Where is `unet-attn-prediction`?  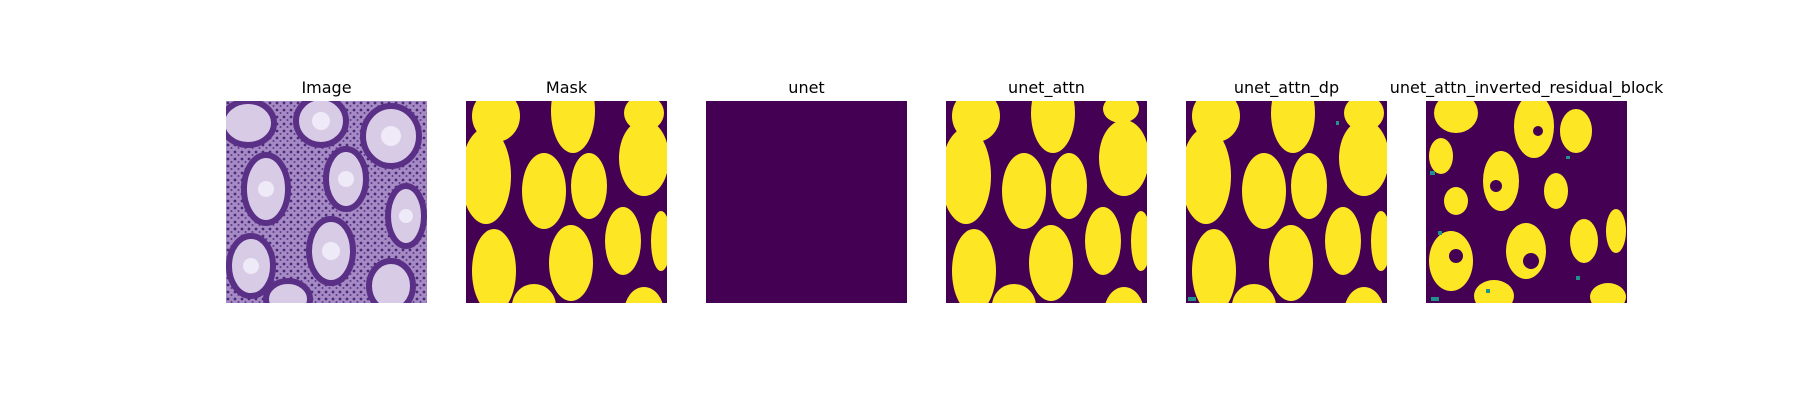
unet-attn-prediction is located at coordinates (1046, 202).